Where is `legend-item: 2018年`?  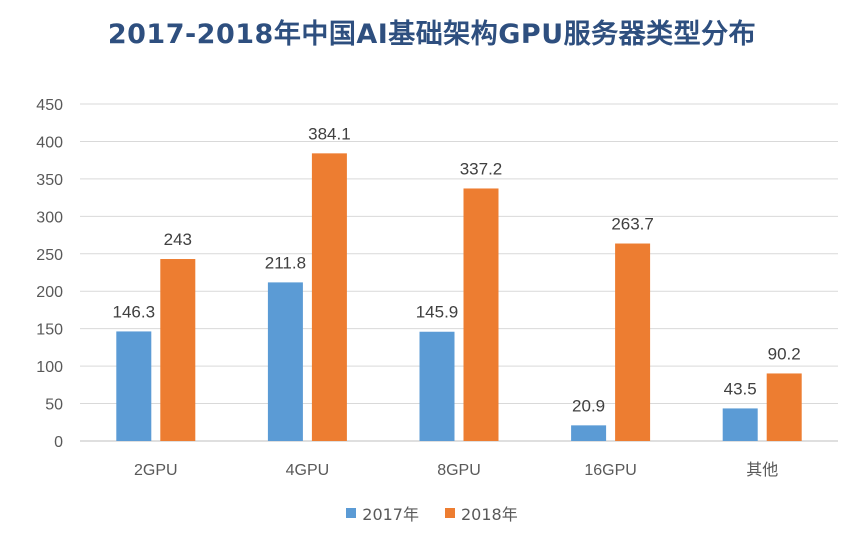 legend-item: 2018年 is located at coordinates (481, 513).